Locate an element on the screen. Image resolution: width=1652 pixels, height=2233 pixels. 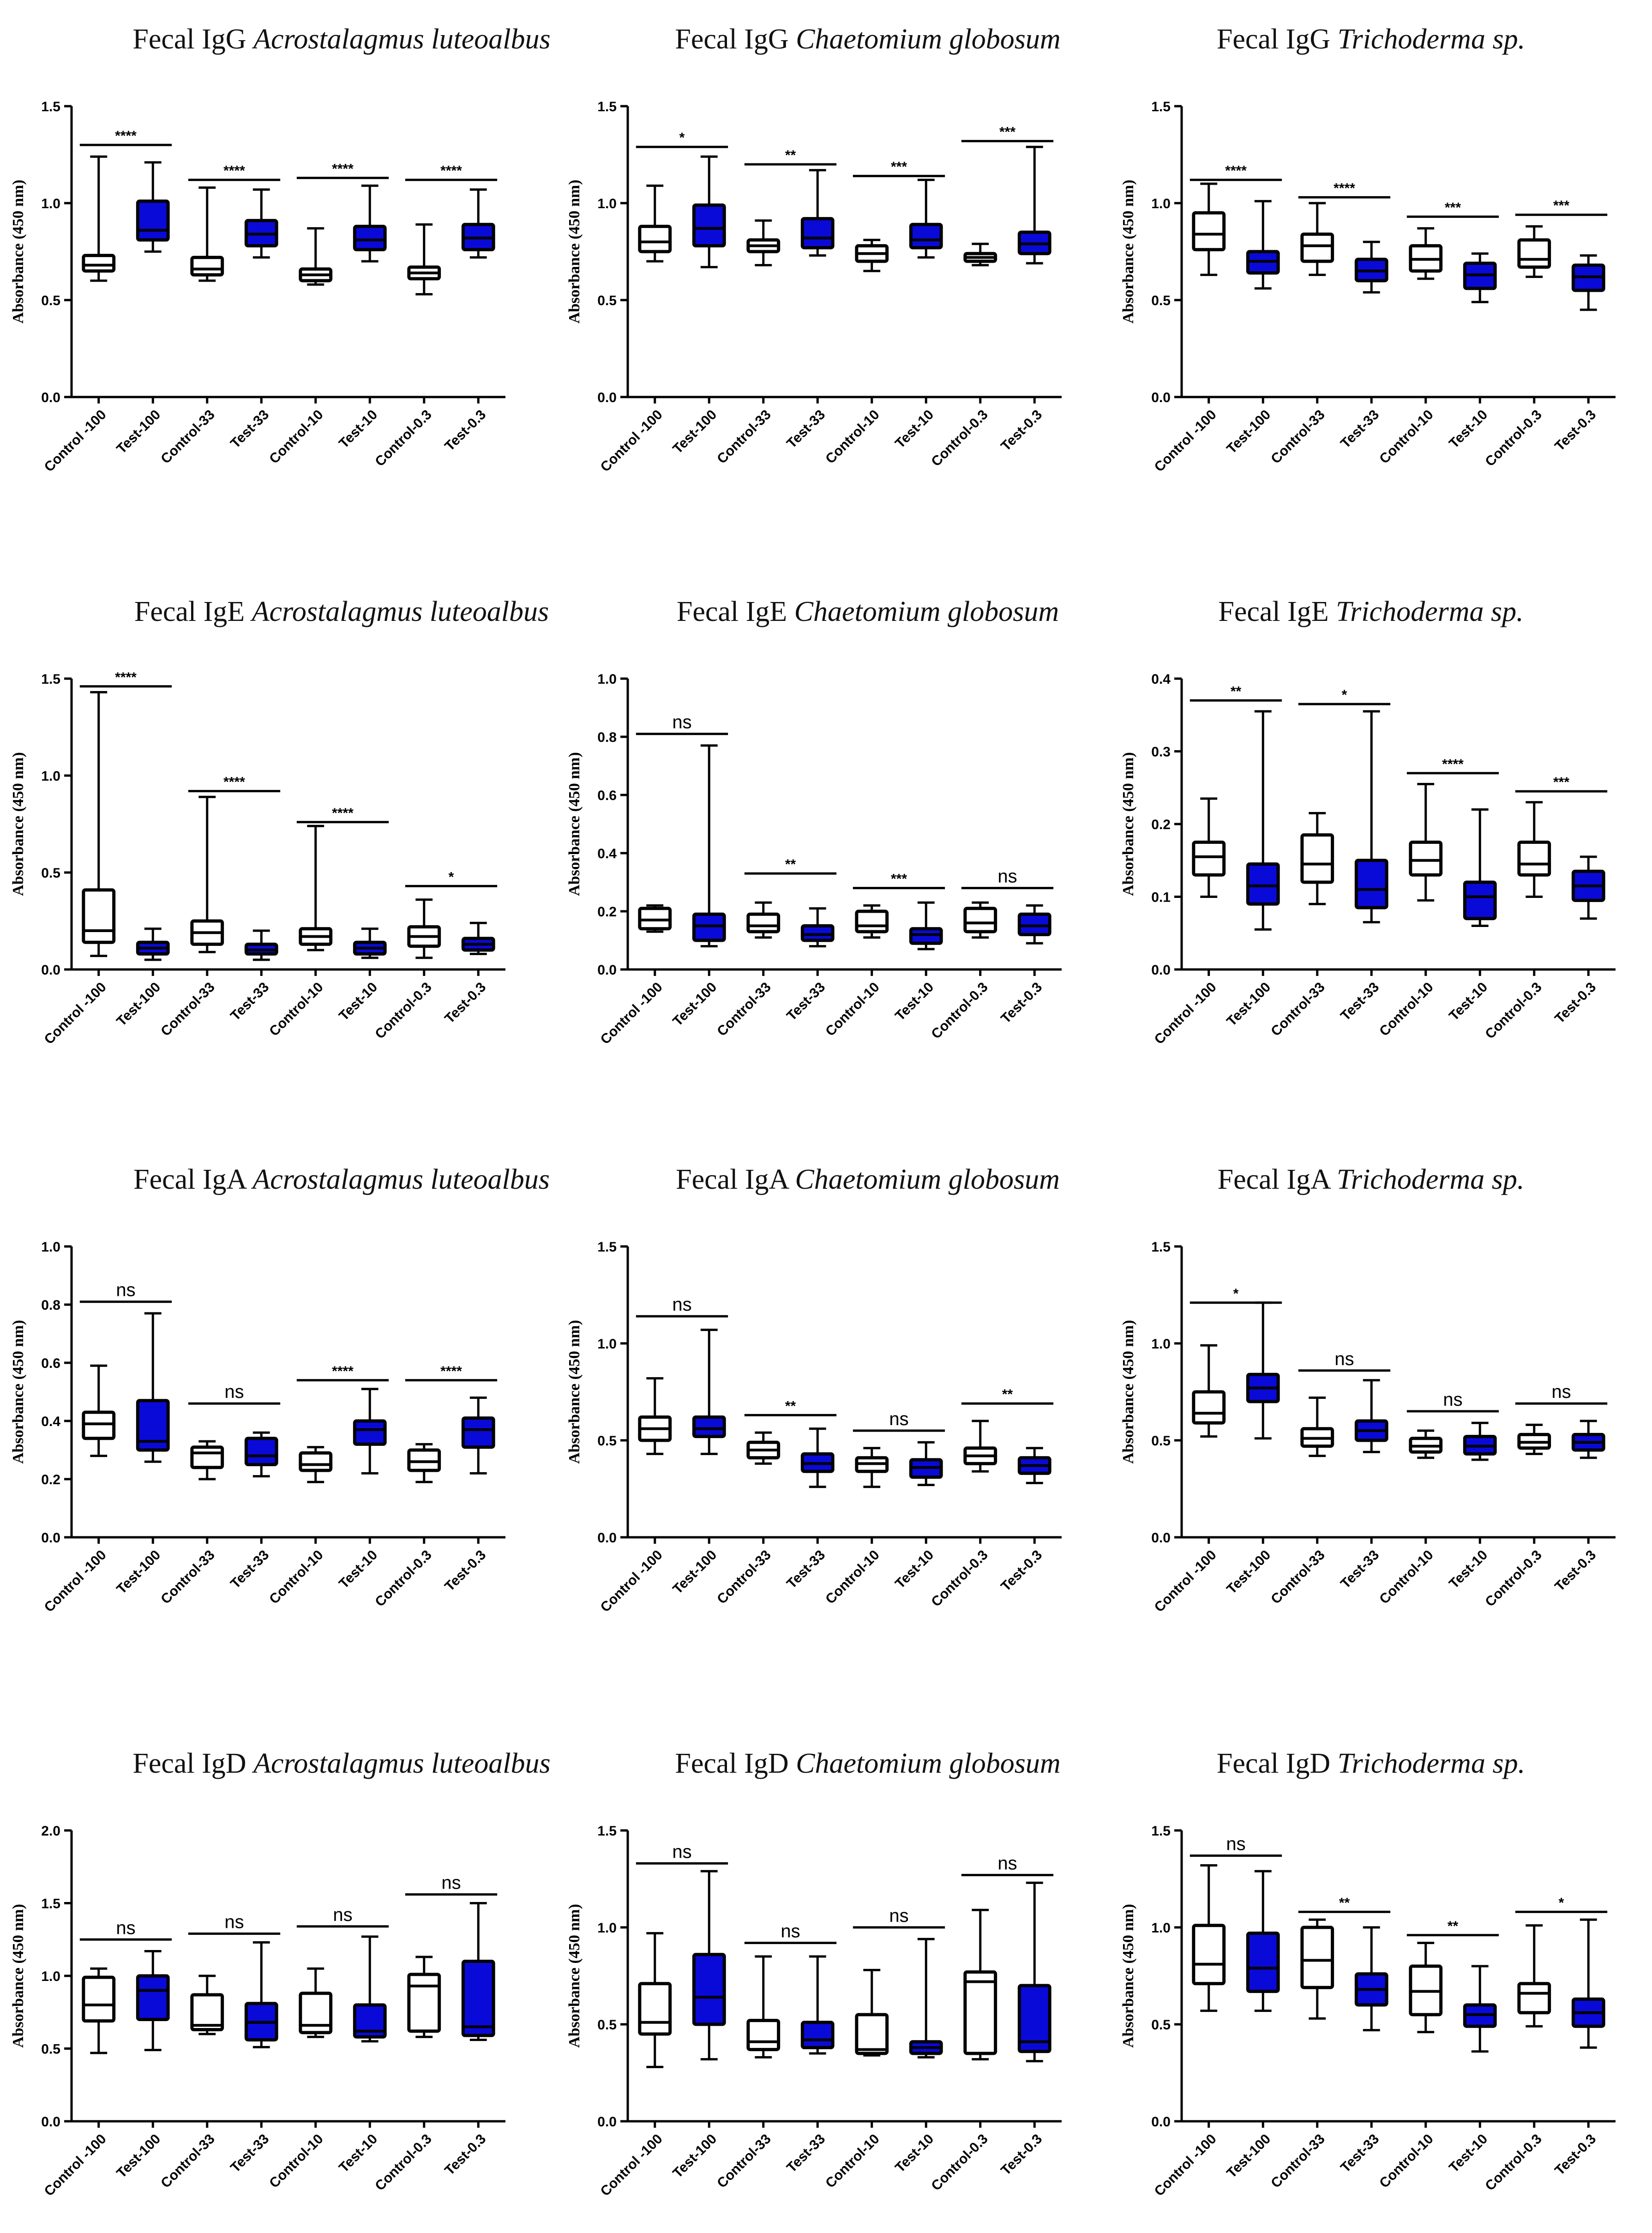
y-tick-label: 0.2 is located at coordinates (607, 912).